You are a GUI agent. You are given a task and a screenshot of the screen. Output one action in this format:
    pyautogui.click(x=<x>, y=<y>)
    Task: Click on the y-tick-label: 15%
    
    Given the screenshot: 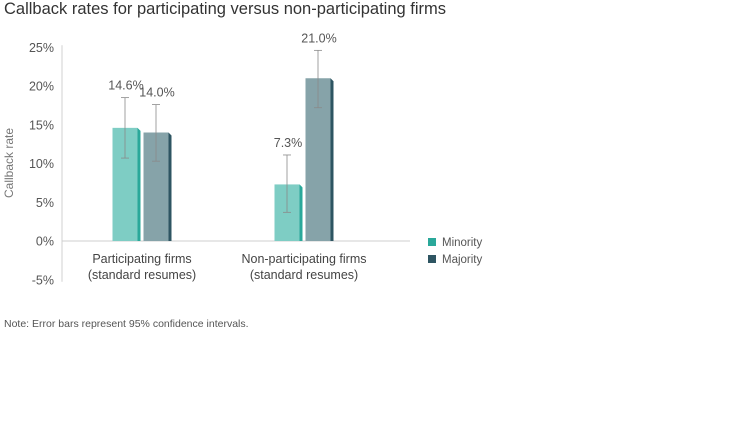 What is the action you would take?
    pyautogui.click(x=41, y=125)
    